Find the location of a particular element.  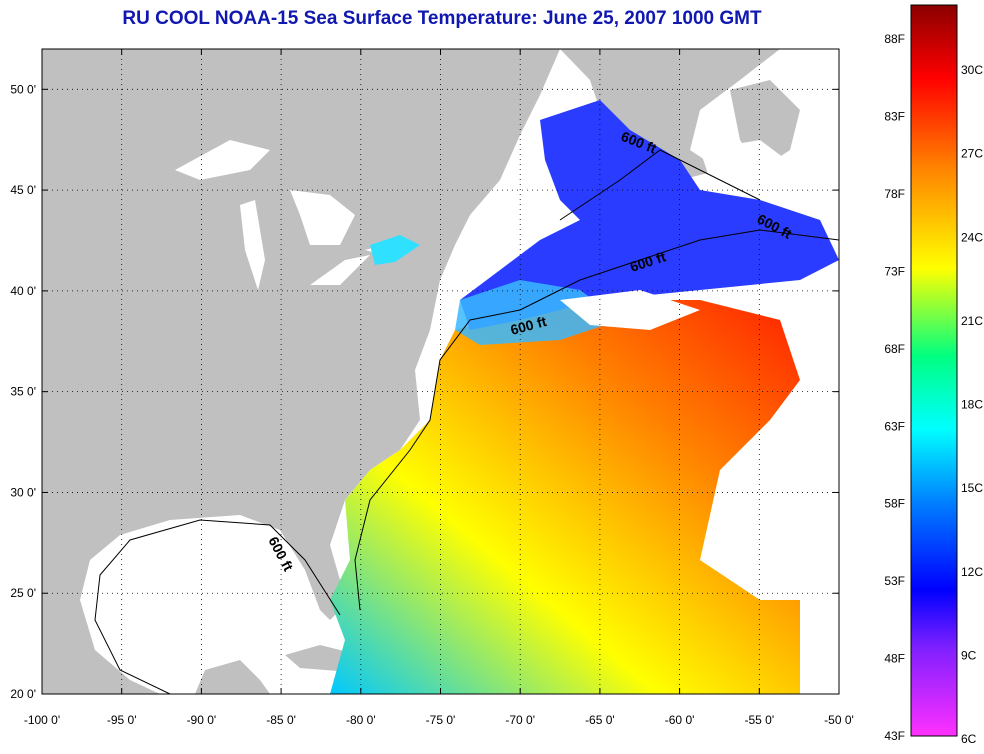

colorbar-c-label: 6C is located at coordinates (969, 739).